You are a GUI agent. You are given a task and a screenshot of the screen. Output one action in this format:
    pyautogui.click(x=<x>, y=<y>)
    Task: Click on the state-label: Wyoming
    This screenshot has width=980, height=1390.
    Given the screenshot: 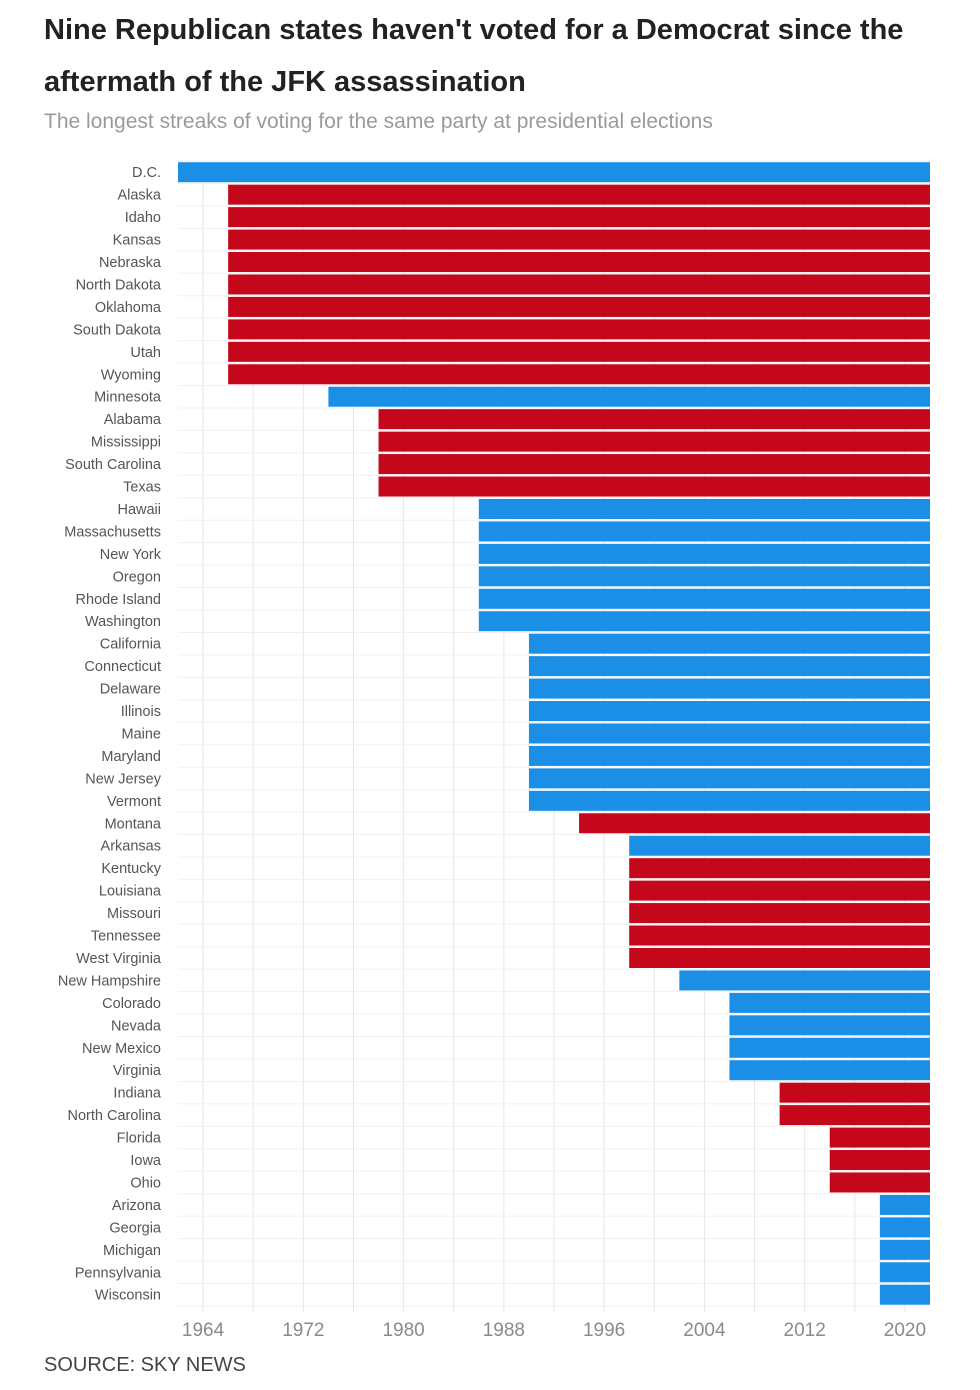 What is the action you would take?
    pyautogui.click(x=131, y=375)
    